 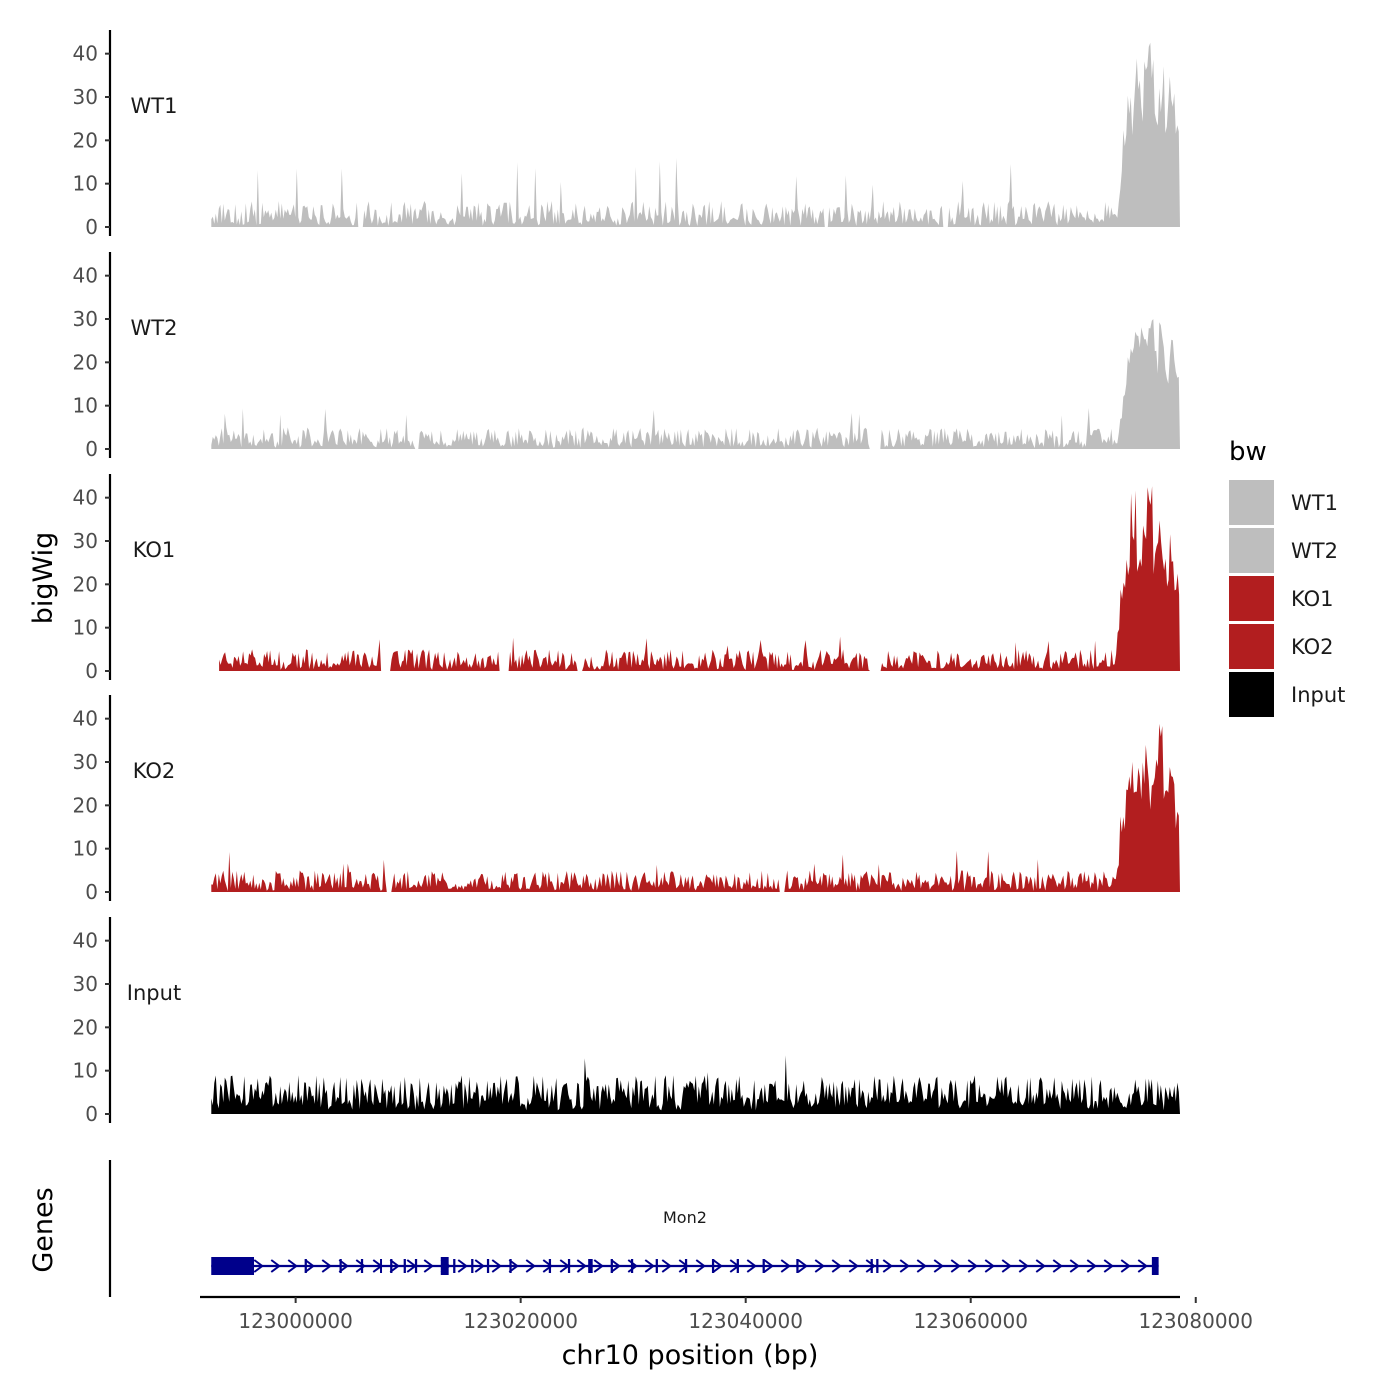 What do you see at coordinates (1251, 598) in the screenshot?
I see `legend-key-ko1` at bounding box center [1251, 598].